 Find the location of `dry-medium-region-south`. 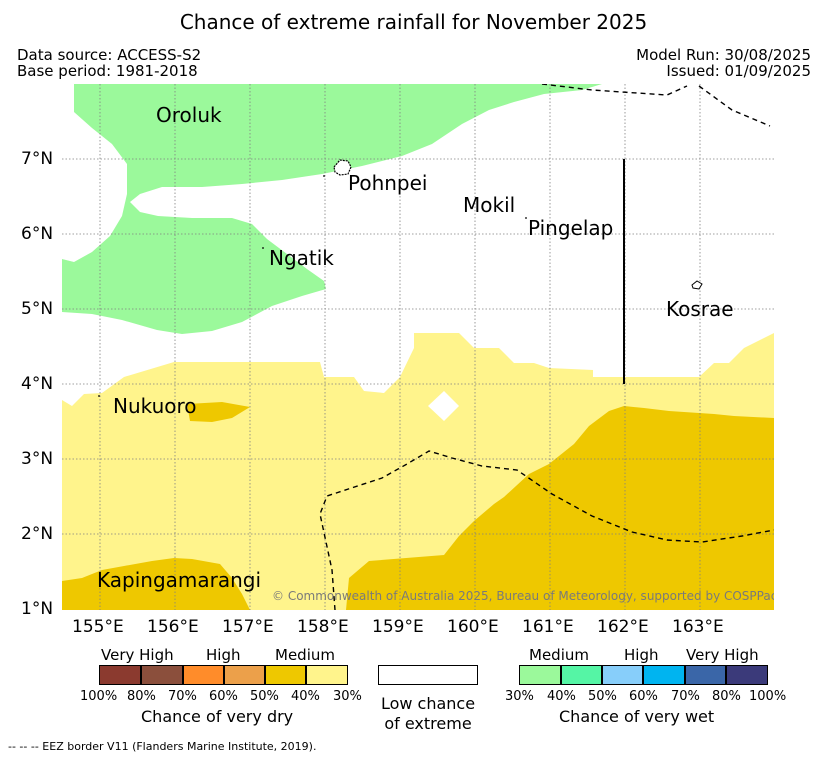

dry-medium-region-south is located at coordinates (156, 584).